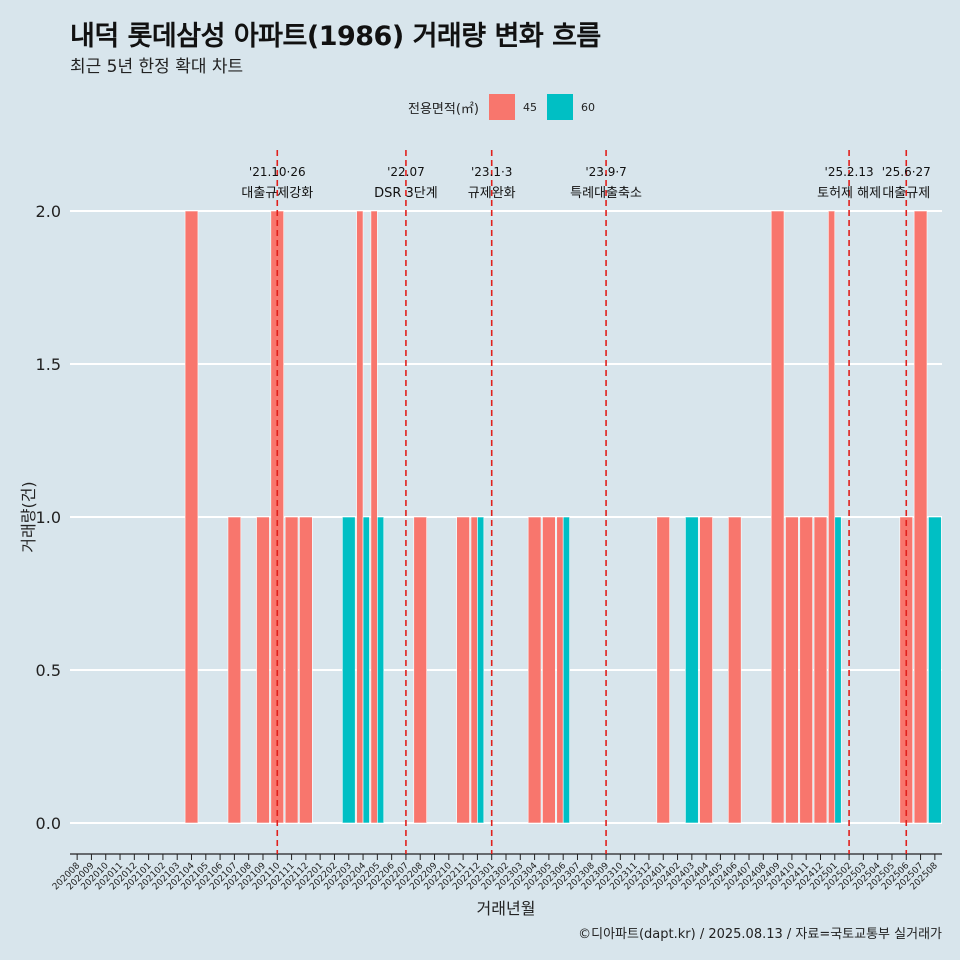 The image size is (960, 960). I want to click on y-tick-label: 1.5, so click(48, 364).